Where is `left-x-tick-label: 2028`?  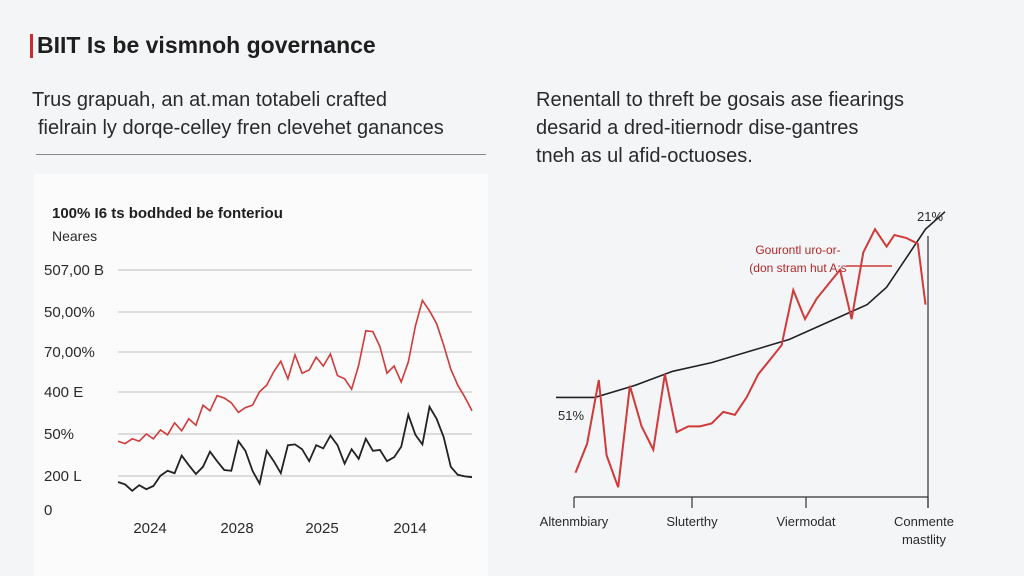 left-x-tick-label: 2028 is located at coordinates (236, 528).